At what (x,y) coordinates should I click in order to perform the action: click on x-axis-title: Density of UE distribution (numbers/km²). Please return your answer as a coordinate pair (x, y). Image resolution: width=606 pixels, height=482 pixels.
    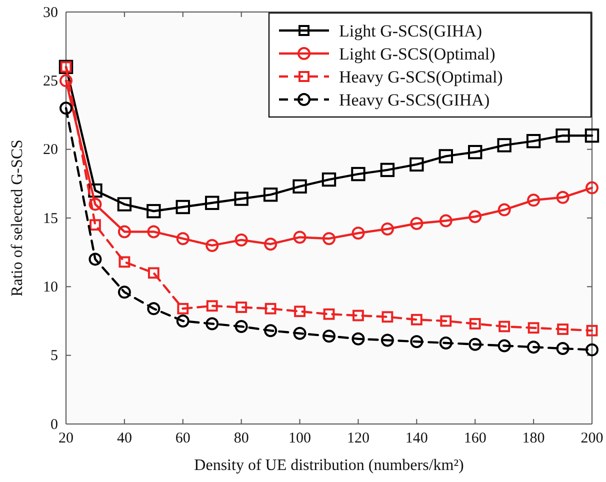
    Looking at the image, I should click on (329, 465).